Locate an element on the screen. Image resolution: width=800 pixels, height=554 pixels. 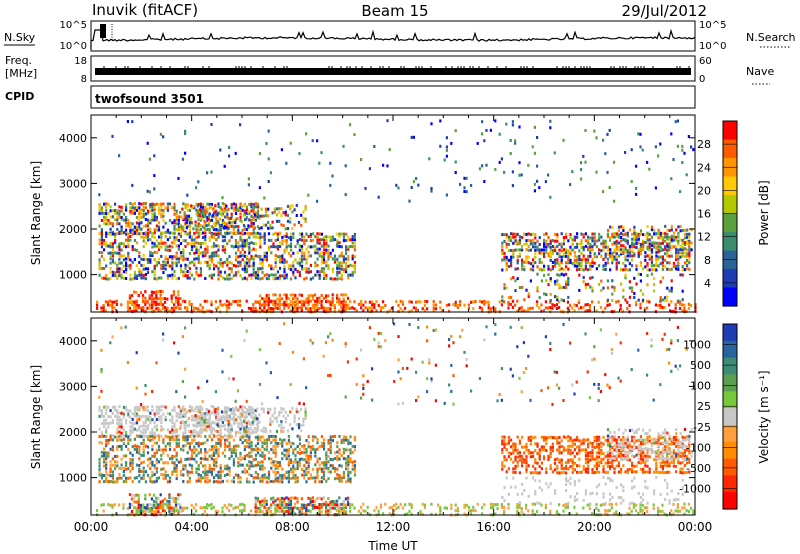
colorbar-swatch is located at coordinates (730, 131).